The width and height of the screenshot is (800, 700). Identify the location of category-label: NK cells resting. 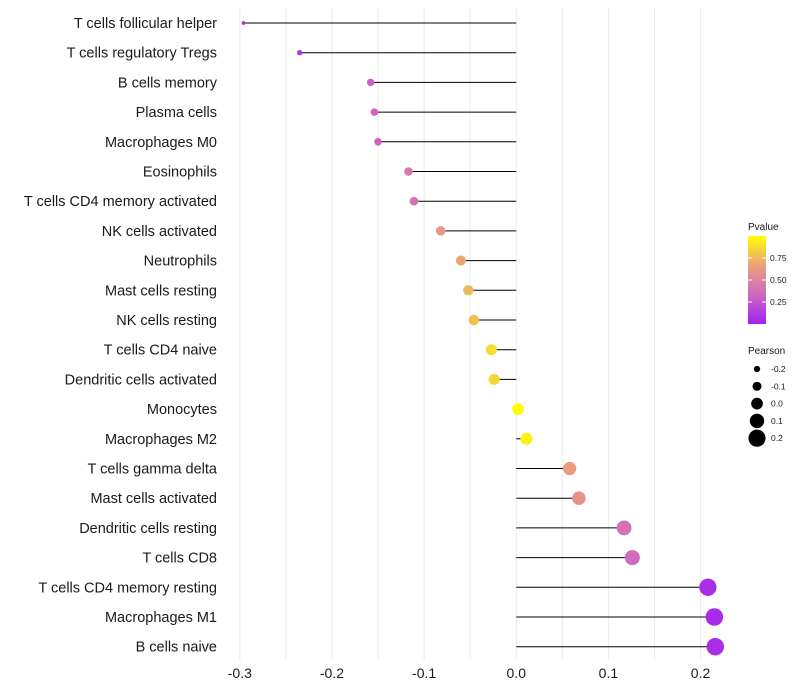
(166, 321).